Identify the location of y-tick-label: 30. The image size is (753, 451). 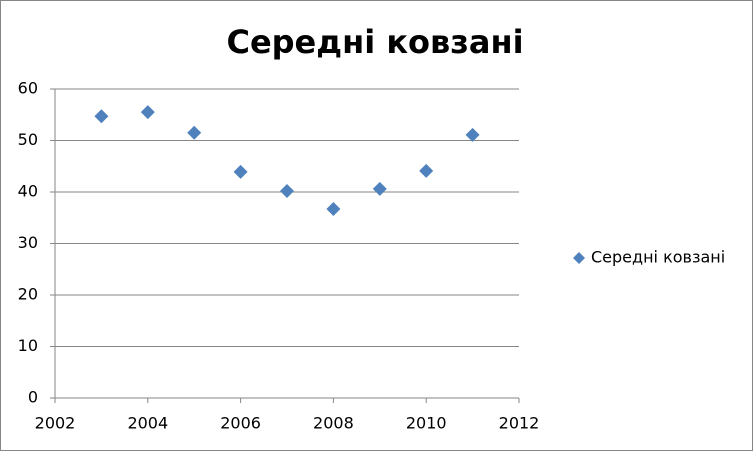
(28, 242).